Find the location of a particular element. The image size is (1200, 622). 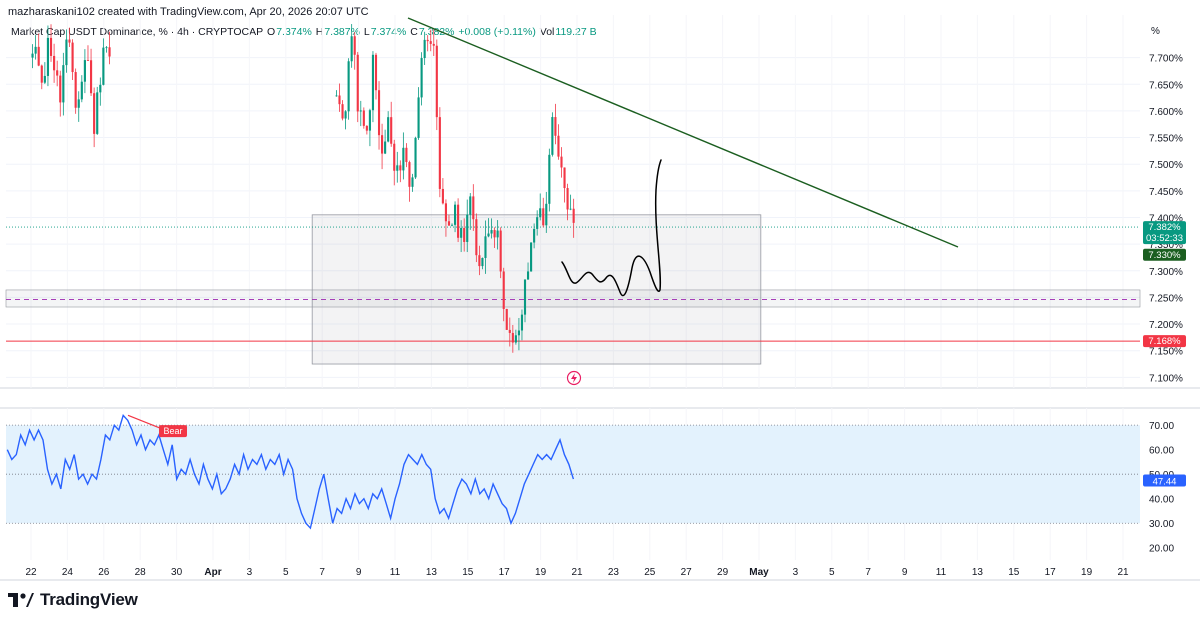

time-tick-label: 28 is located at coordinates (141, 572).